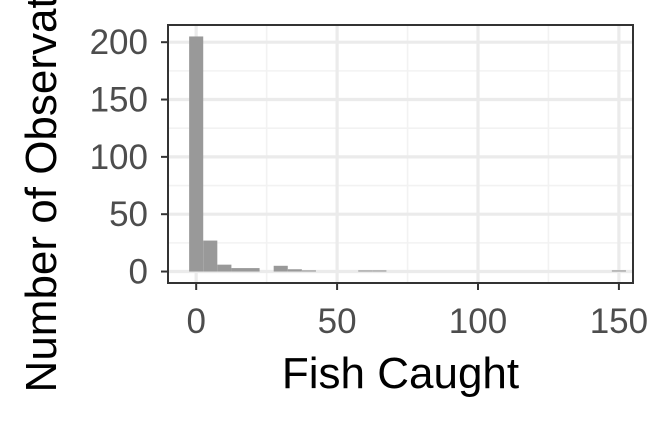 The height and width of the screenshot is (422, 672). Describe the element at coordinates (128, 214) in the screenshot. I see `y-tick-label: 50` at that location.